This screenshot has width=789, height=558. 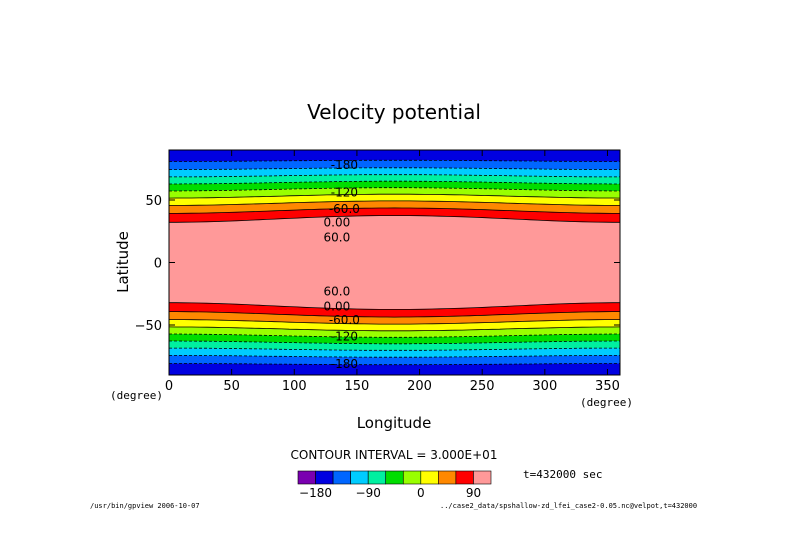 What do you see at coordinates (394, 306) in the screenshot?
I see `contour-line-90-south` at bounding box center [394, 306].